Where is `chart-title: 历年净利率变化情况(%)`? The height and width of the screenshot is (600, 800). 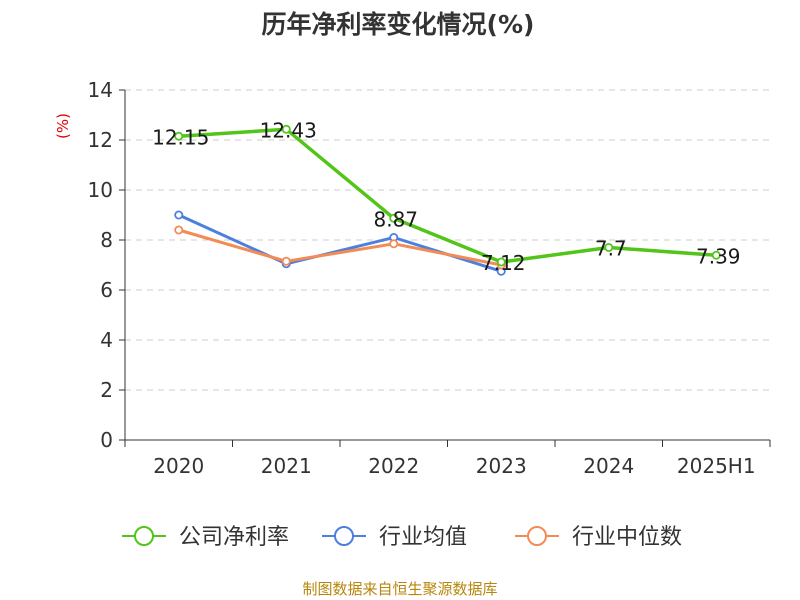 chart-title: 历年净利率变化情况(%) is located at coordinates (398, 24).